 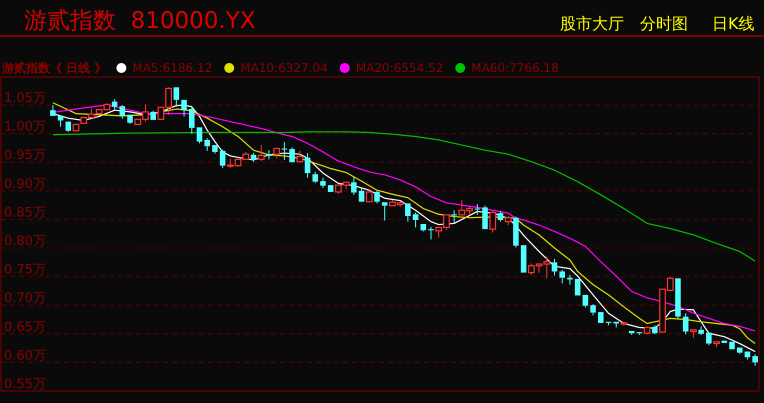 What do you see at coordinates (25, 212) in the screenshot?
I see `y-tick-label: 0.85万` at bounding box center [25, 212].